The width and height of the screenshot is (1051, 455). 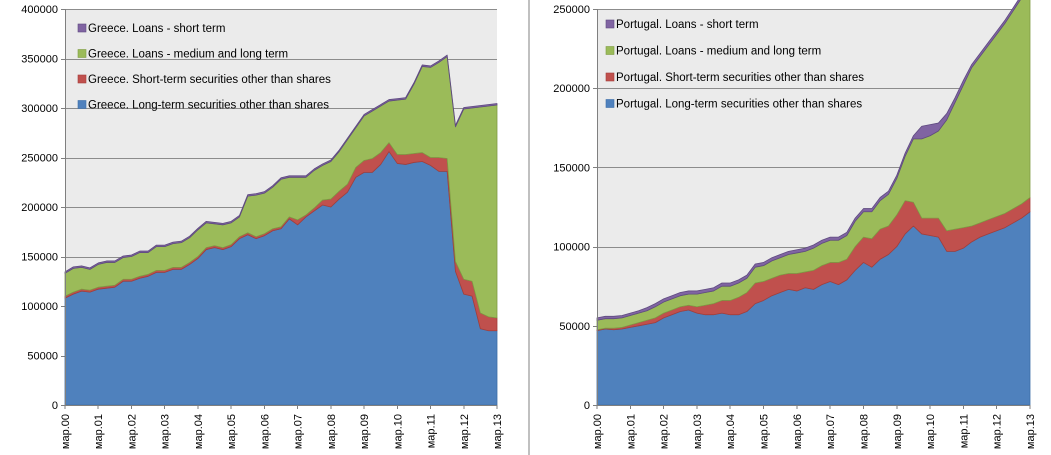 What do you see at coordinates (718, 52) in the screenshot?
I see `legend-label: Portugal. Loans - medium and long term` at bounding box center [718, 52].